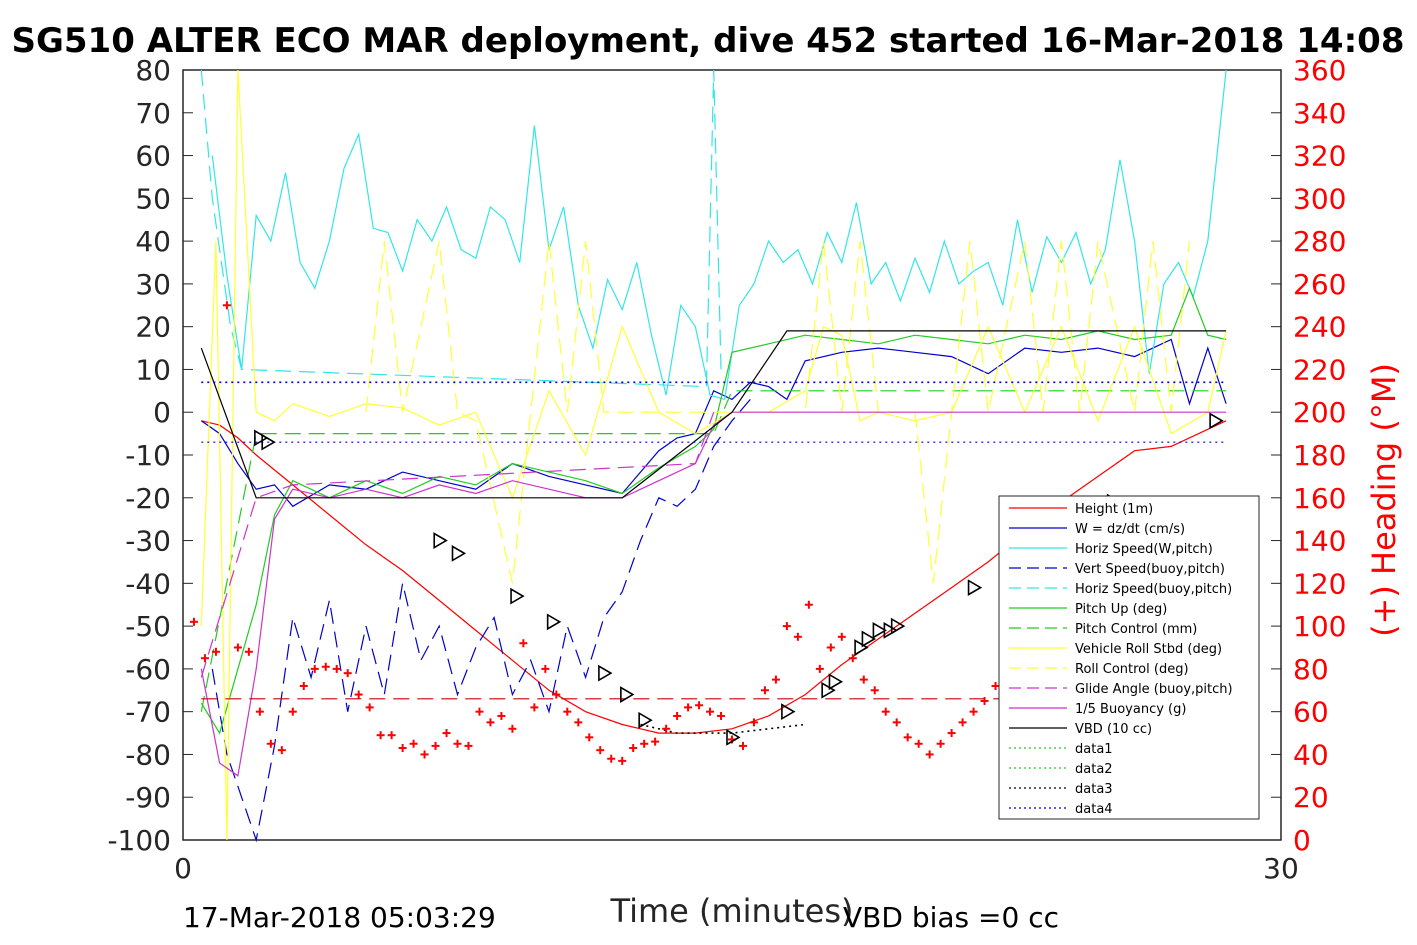  Describe the element at coordinates (1136, 629) in the screenshot. I see `legend-entry: Pitch Control (mm)` at that location.